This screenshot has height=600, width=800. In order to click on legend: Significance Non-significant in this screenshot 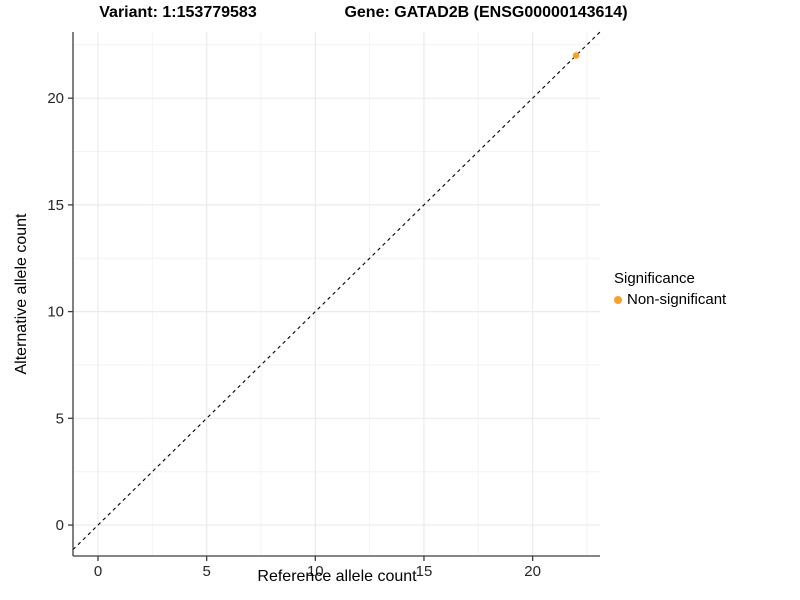, I will do `click(670, 289)`.